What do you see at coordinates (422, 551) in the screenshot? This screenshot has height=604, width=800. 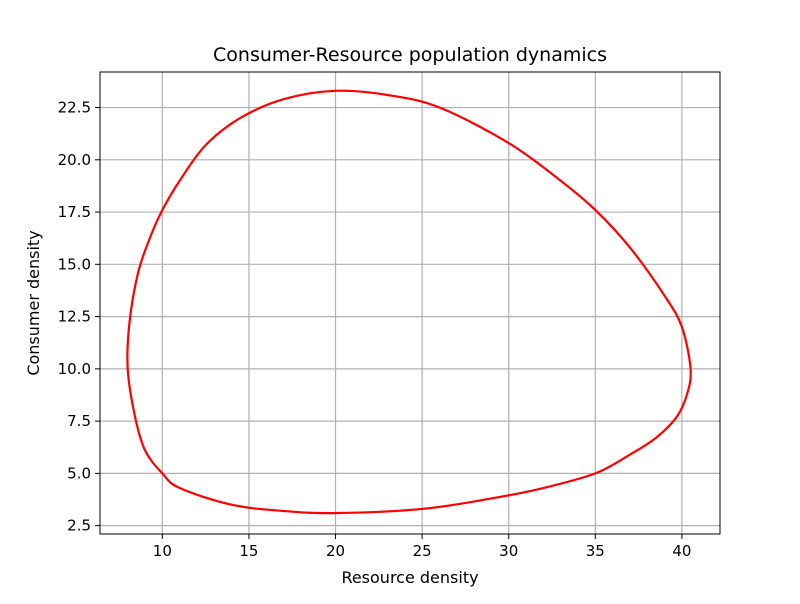 I see `x-tick-label: 25` at bounding box center [422, 551].